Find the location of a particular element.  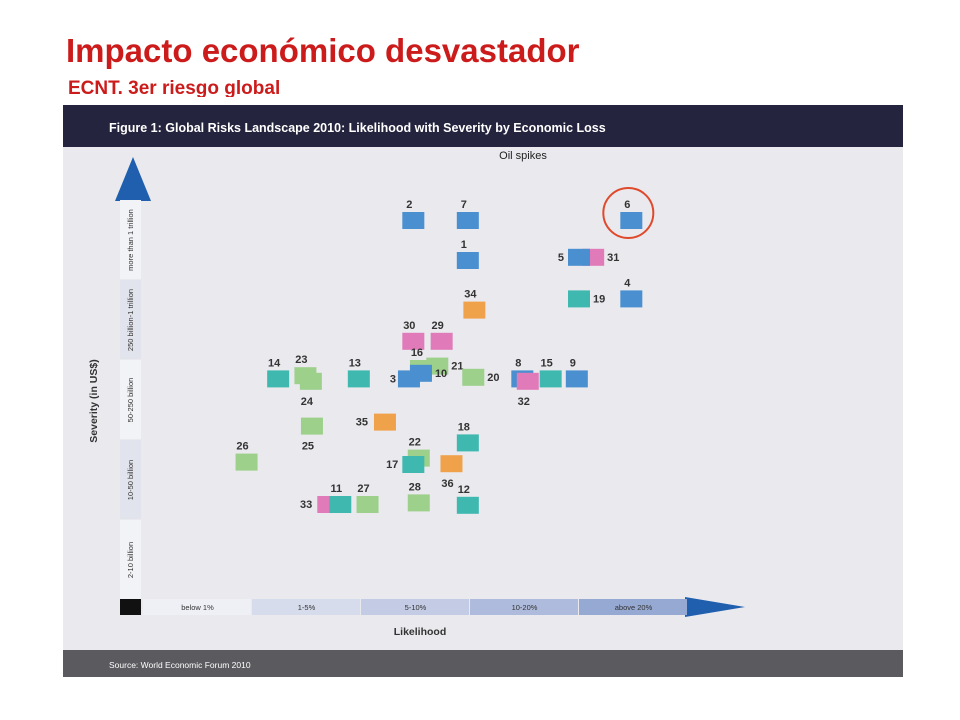

y-axis-arrow is located at coordinates (133, 179).